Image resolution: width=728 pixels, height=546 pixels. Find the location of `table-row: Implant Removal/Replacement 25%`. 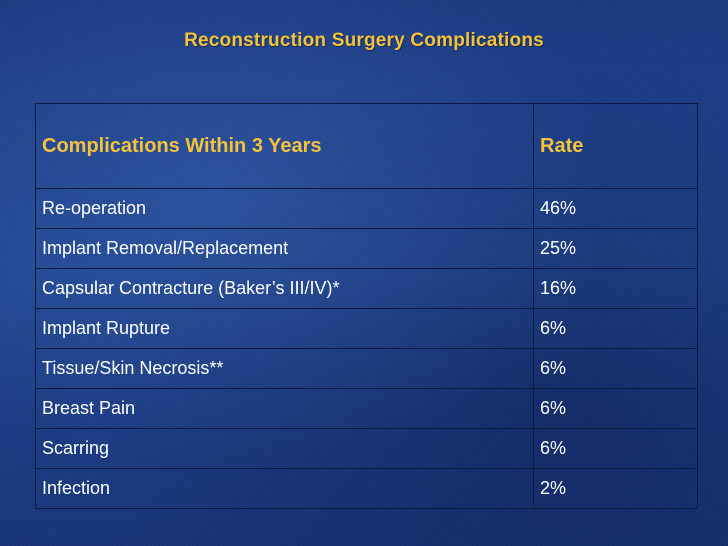

table-row: Implant Removal/Replacement 25% is located at coordinates (366, 248).